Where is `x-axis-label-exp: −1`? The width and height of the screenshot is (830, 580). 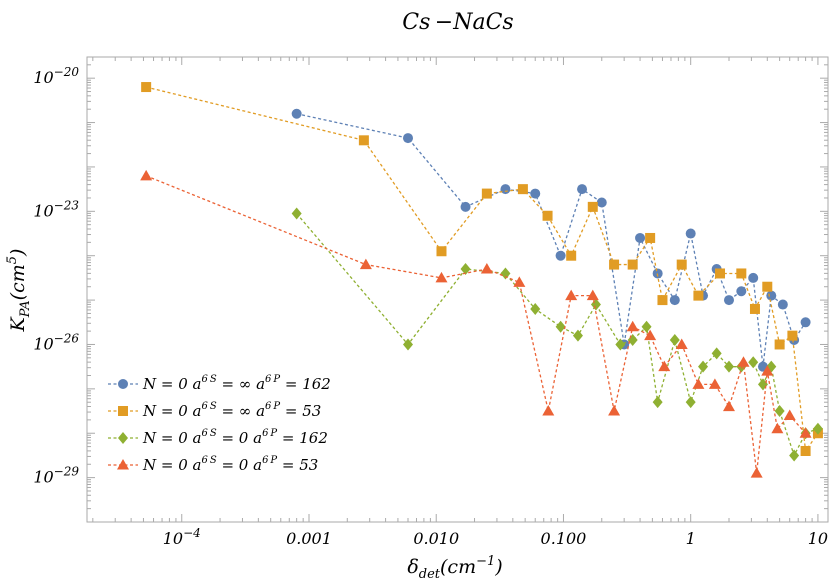
x-axis-label-exp: −1 is located at coordinates (485, 561).